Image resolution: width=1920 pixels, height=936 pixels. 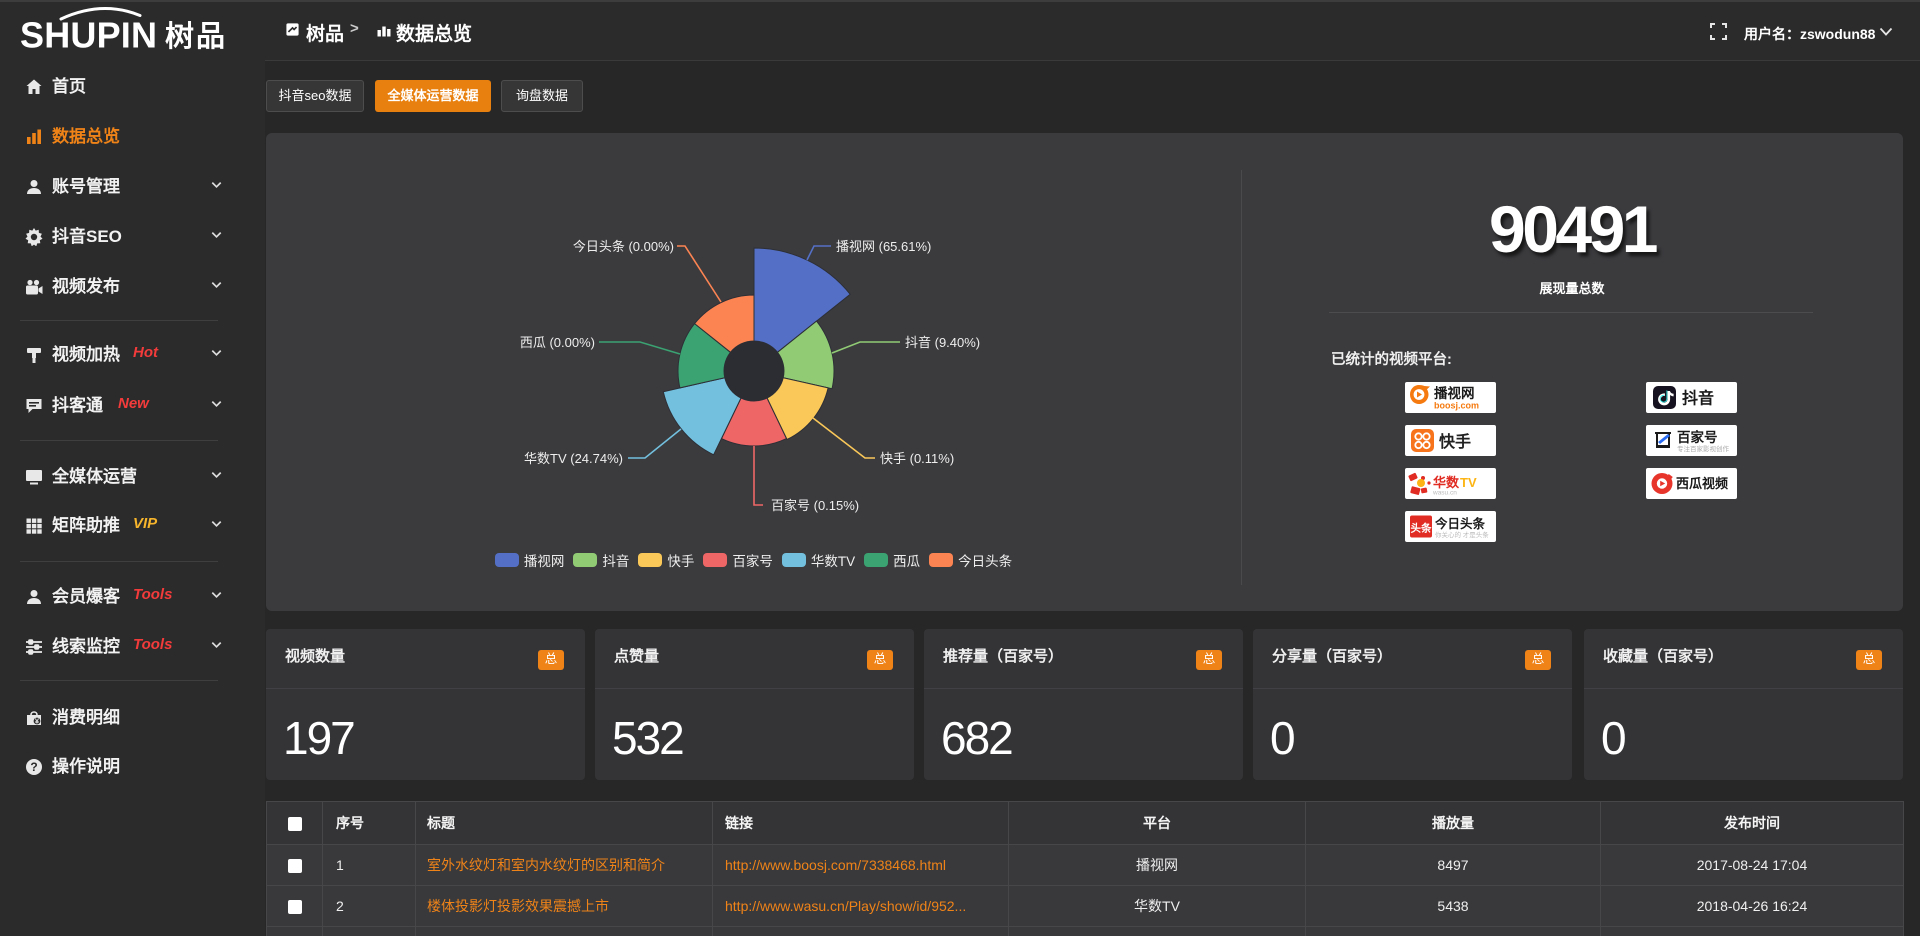 I want to click on svg-text: 播视网, so click(x=1454, y=393).